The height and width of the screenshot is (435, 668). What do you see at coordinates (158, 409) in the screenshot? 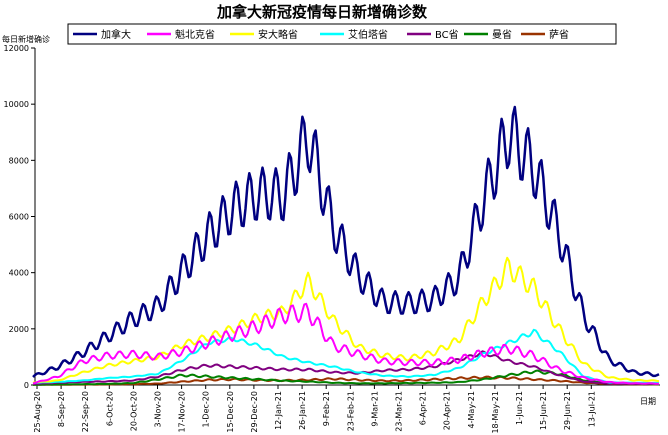
I see `x-tick-label: 3-Nov-20` at bounding box center [158, 409].